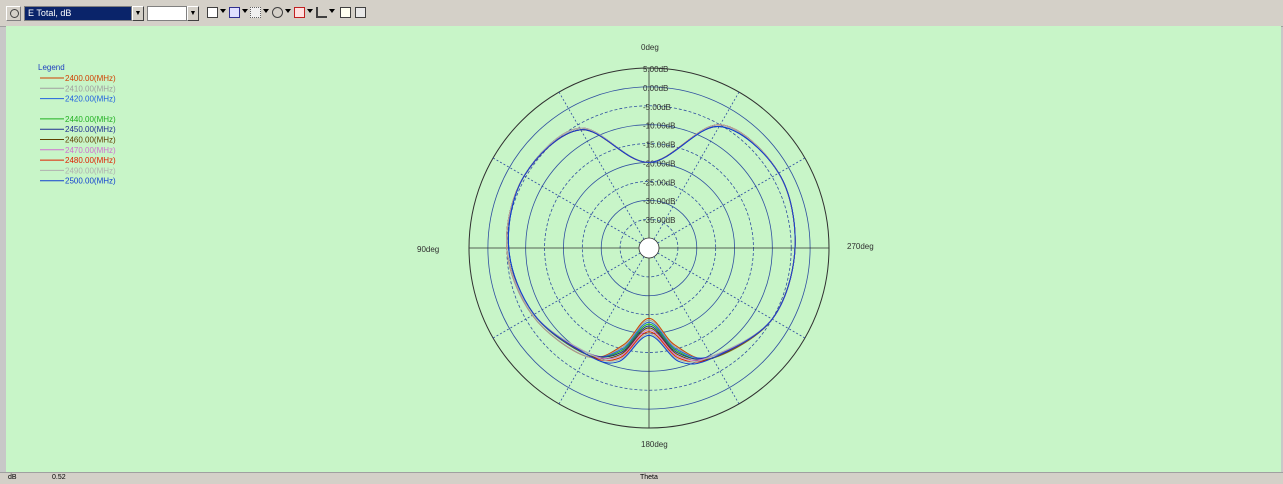 The height and width of the screenshot is (484, 1283). What do you see at coordinates (654, 444) in the screenshot?
I see `angle-label: 180deg` at bounding box center [654, 444].